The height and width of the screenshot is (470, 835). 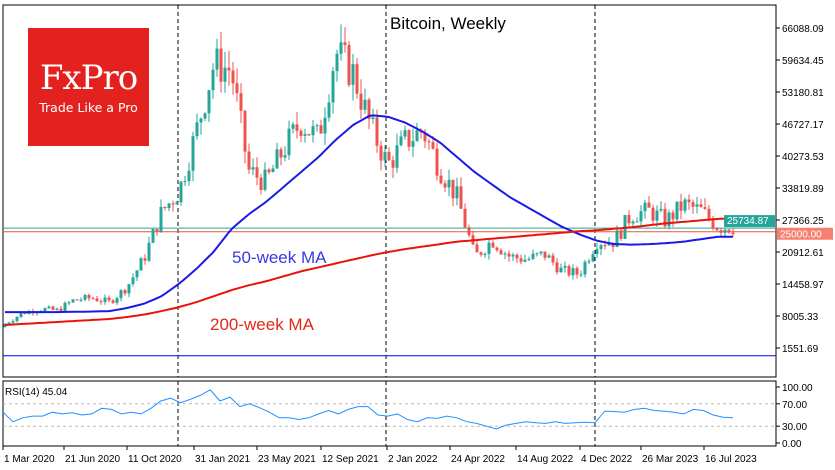 What do you see at coordinates (279, 257) in the screenshot?
I see `ma50-label: 50-week MA` at bounding box center [279, 257].